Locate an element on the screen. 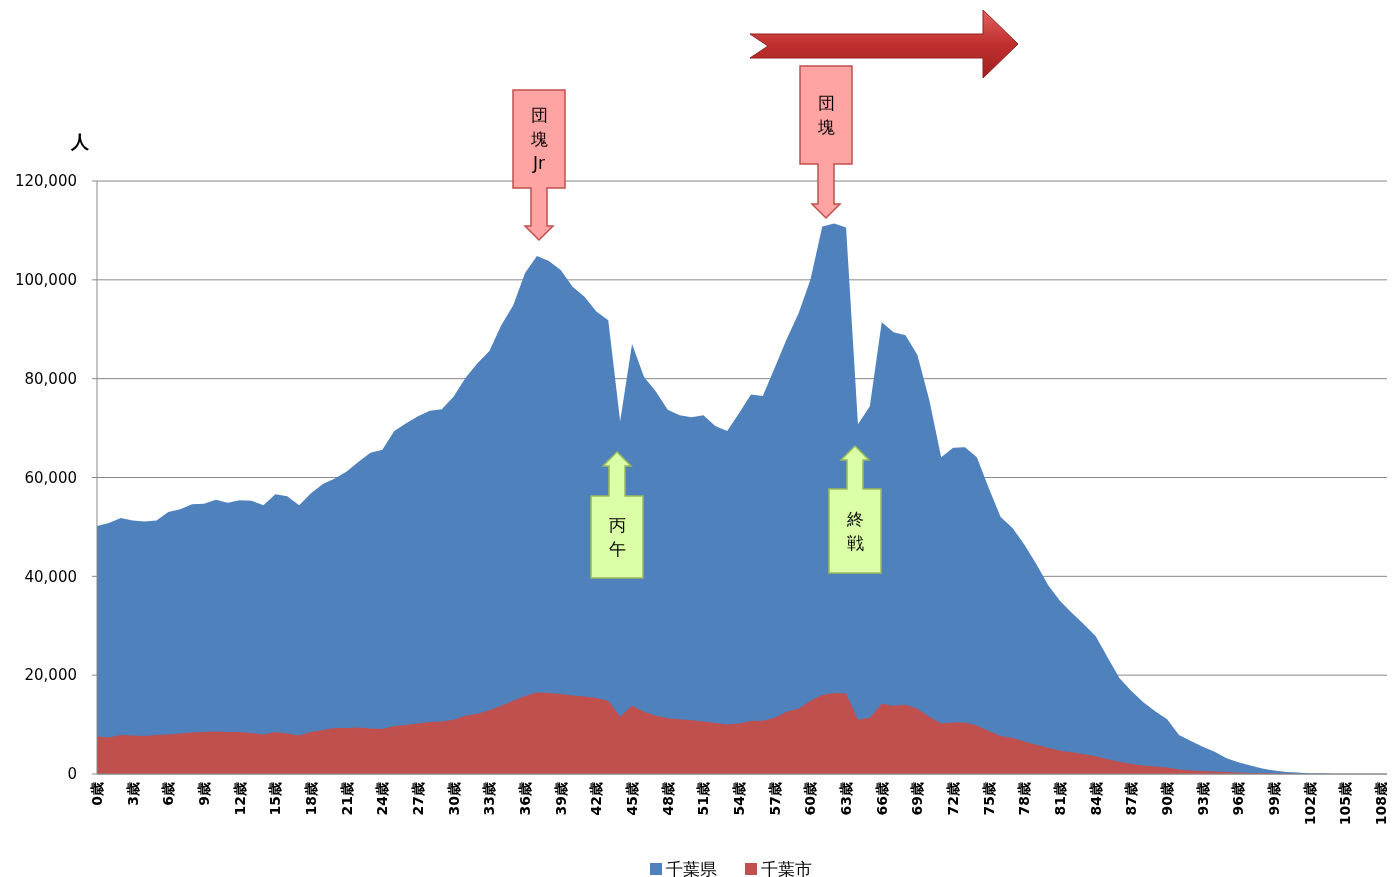 Image resolution: width=1395 pixels, height=877 pixels. y-tick-label: 40,000 is located at coordinates (50, 576).